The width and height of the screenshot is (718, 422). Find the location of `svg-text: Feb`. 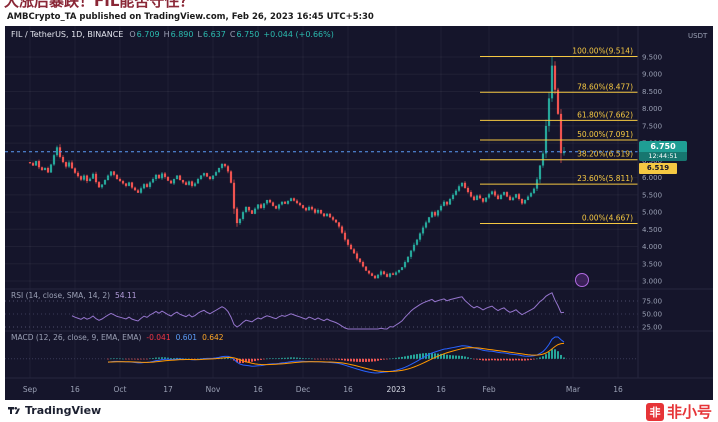

svg-text: Feb is located at coordinates (489, 389).